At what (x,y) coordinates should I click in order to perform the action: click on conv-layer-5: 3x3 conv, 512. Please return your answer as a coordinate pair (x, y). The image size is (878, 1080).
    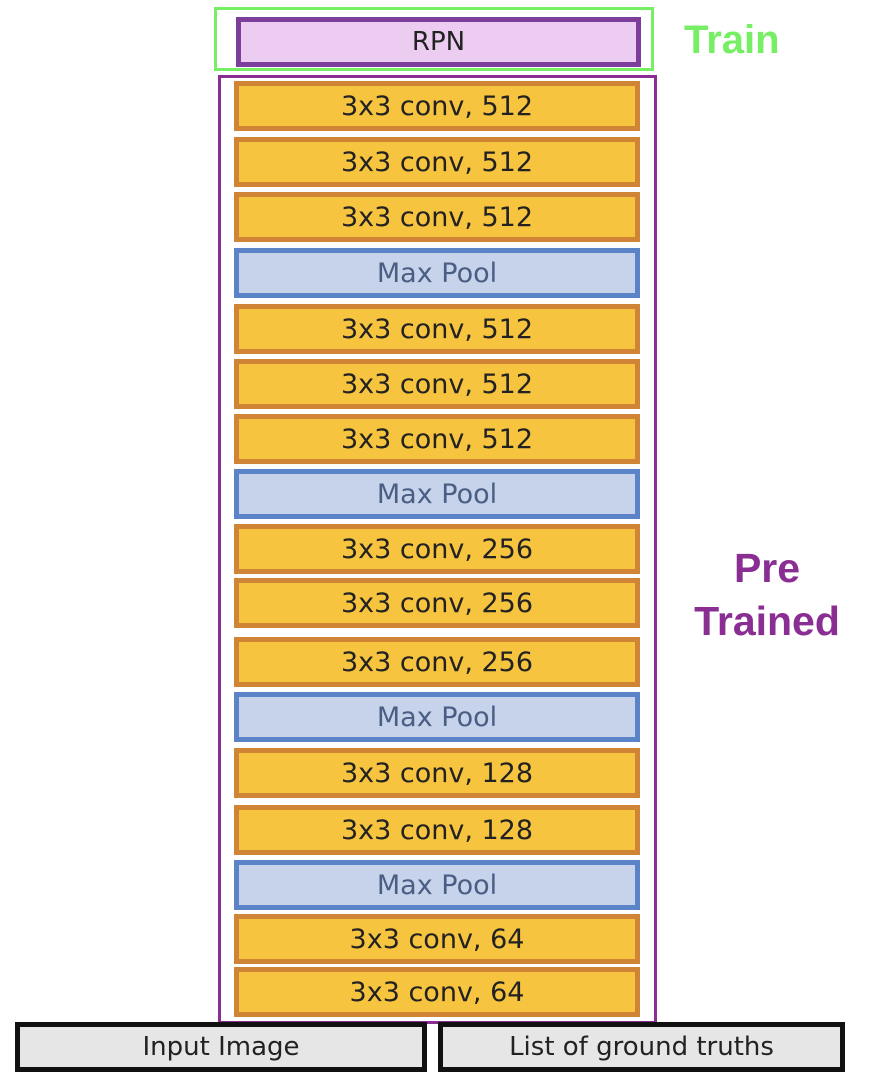
    Looking at the image, I should click on (437, 384).